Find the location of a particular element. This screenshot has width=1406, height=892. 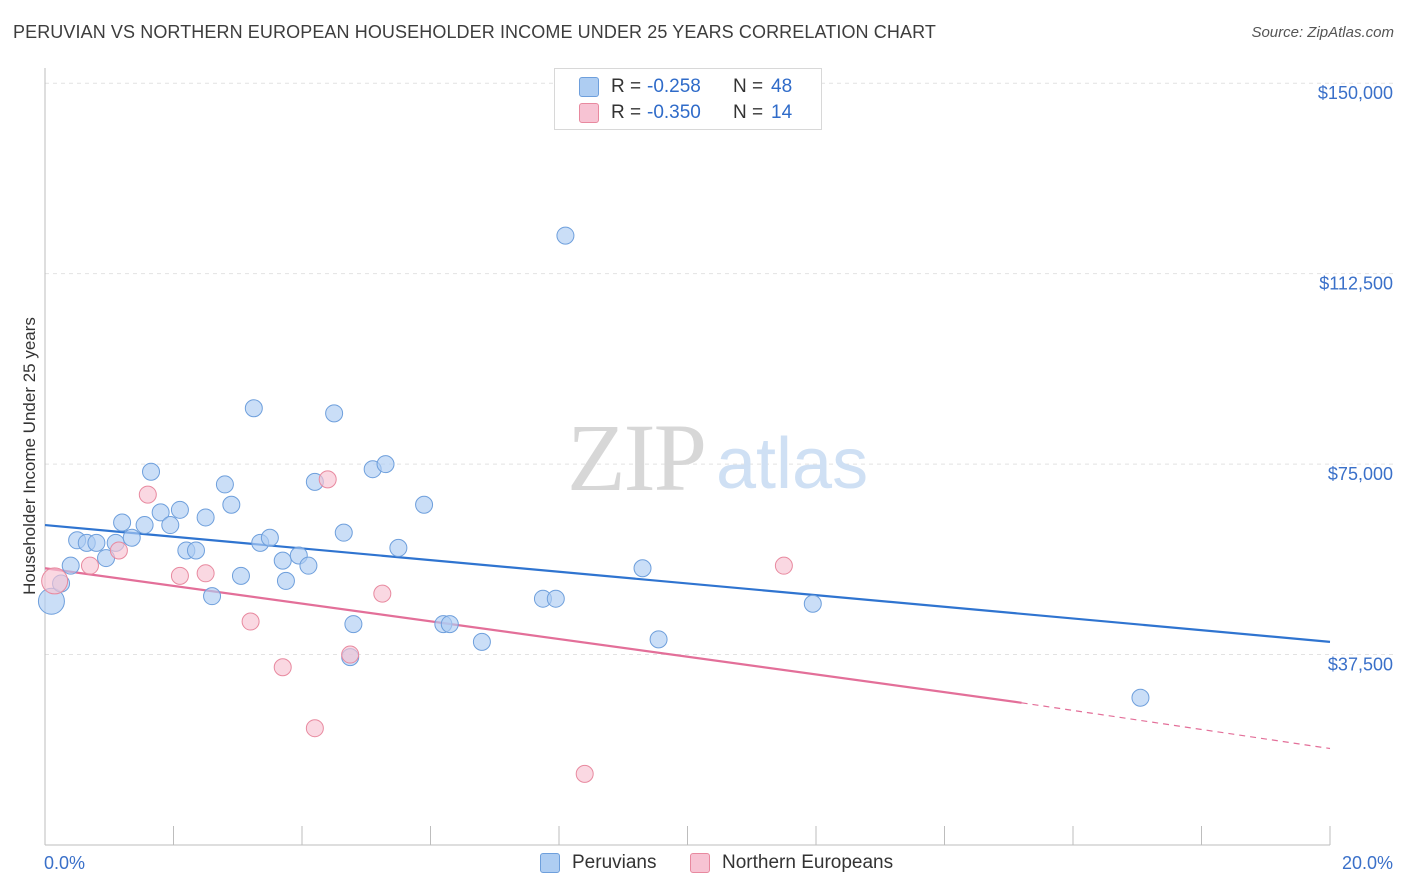

x-tick-label: 20.0% is located at coordinates (1367, 863).